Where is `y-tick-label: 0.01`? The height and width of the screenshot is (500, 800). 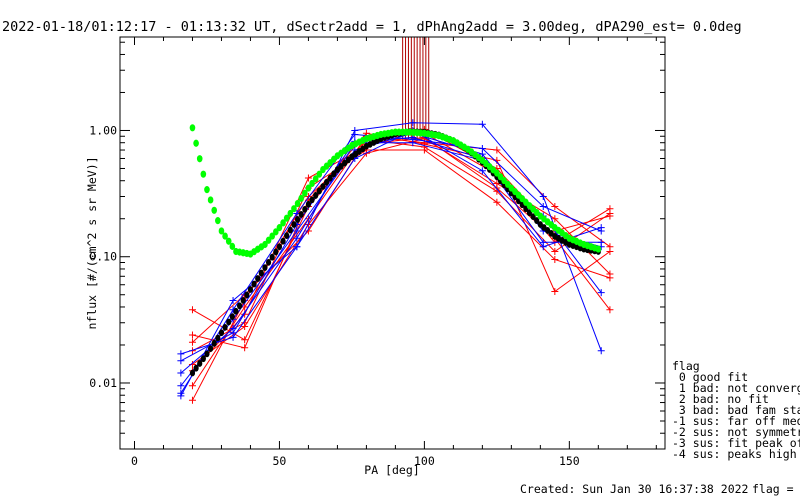
y-tick-label: 0.01 is located at coordinates (103, 383).